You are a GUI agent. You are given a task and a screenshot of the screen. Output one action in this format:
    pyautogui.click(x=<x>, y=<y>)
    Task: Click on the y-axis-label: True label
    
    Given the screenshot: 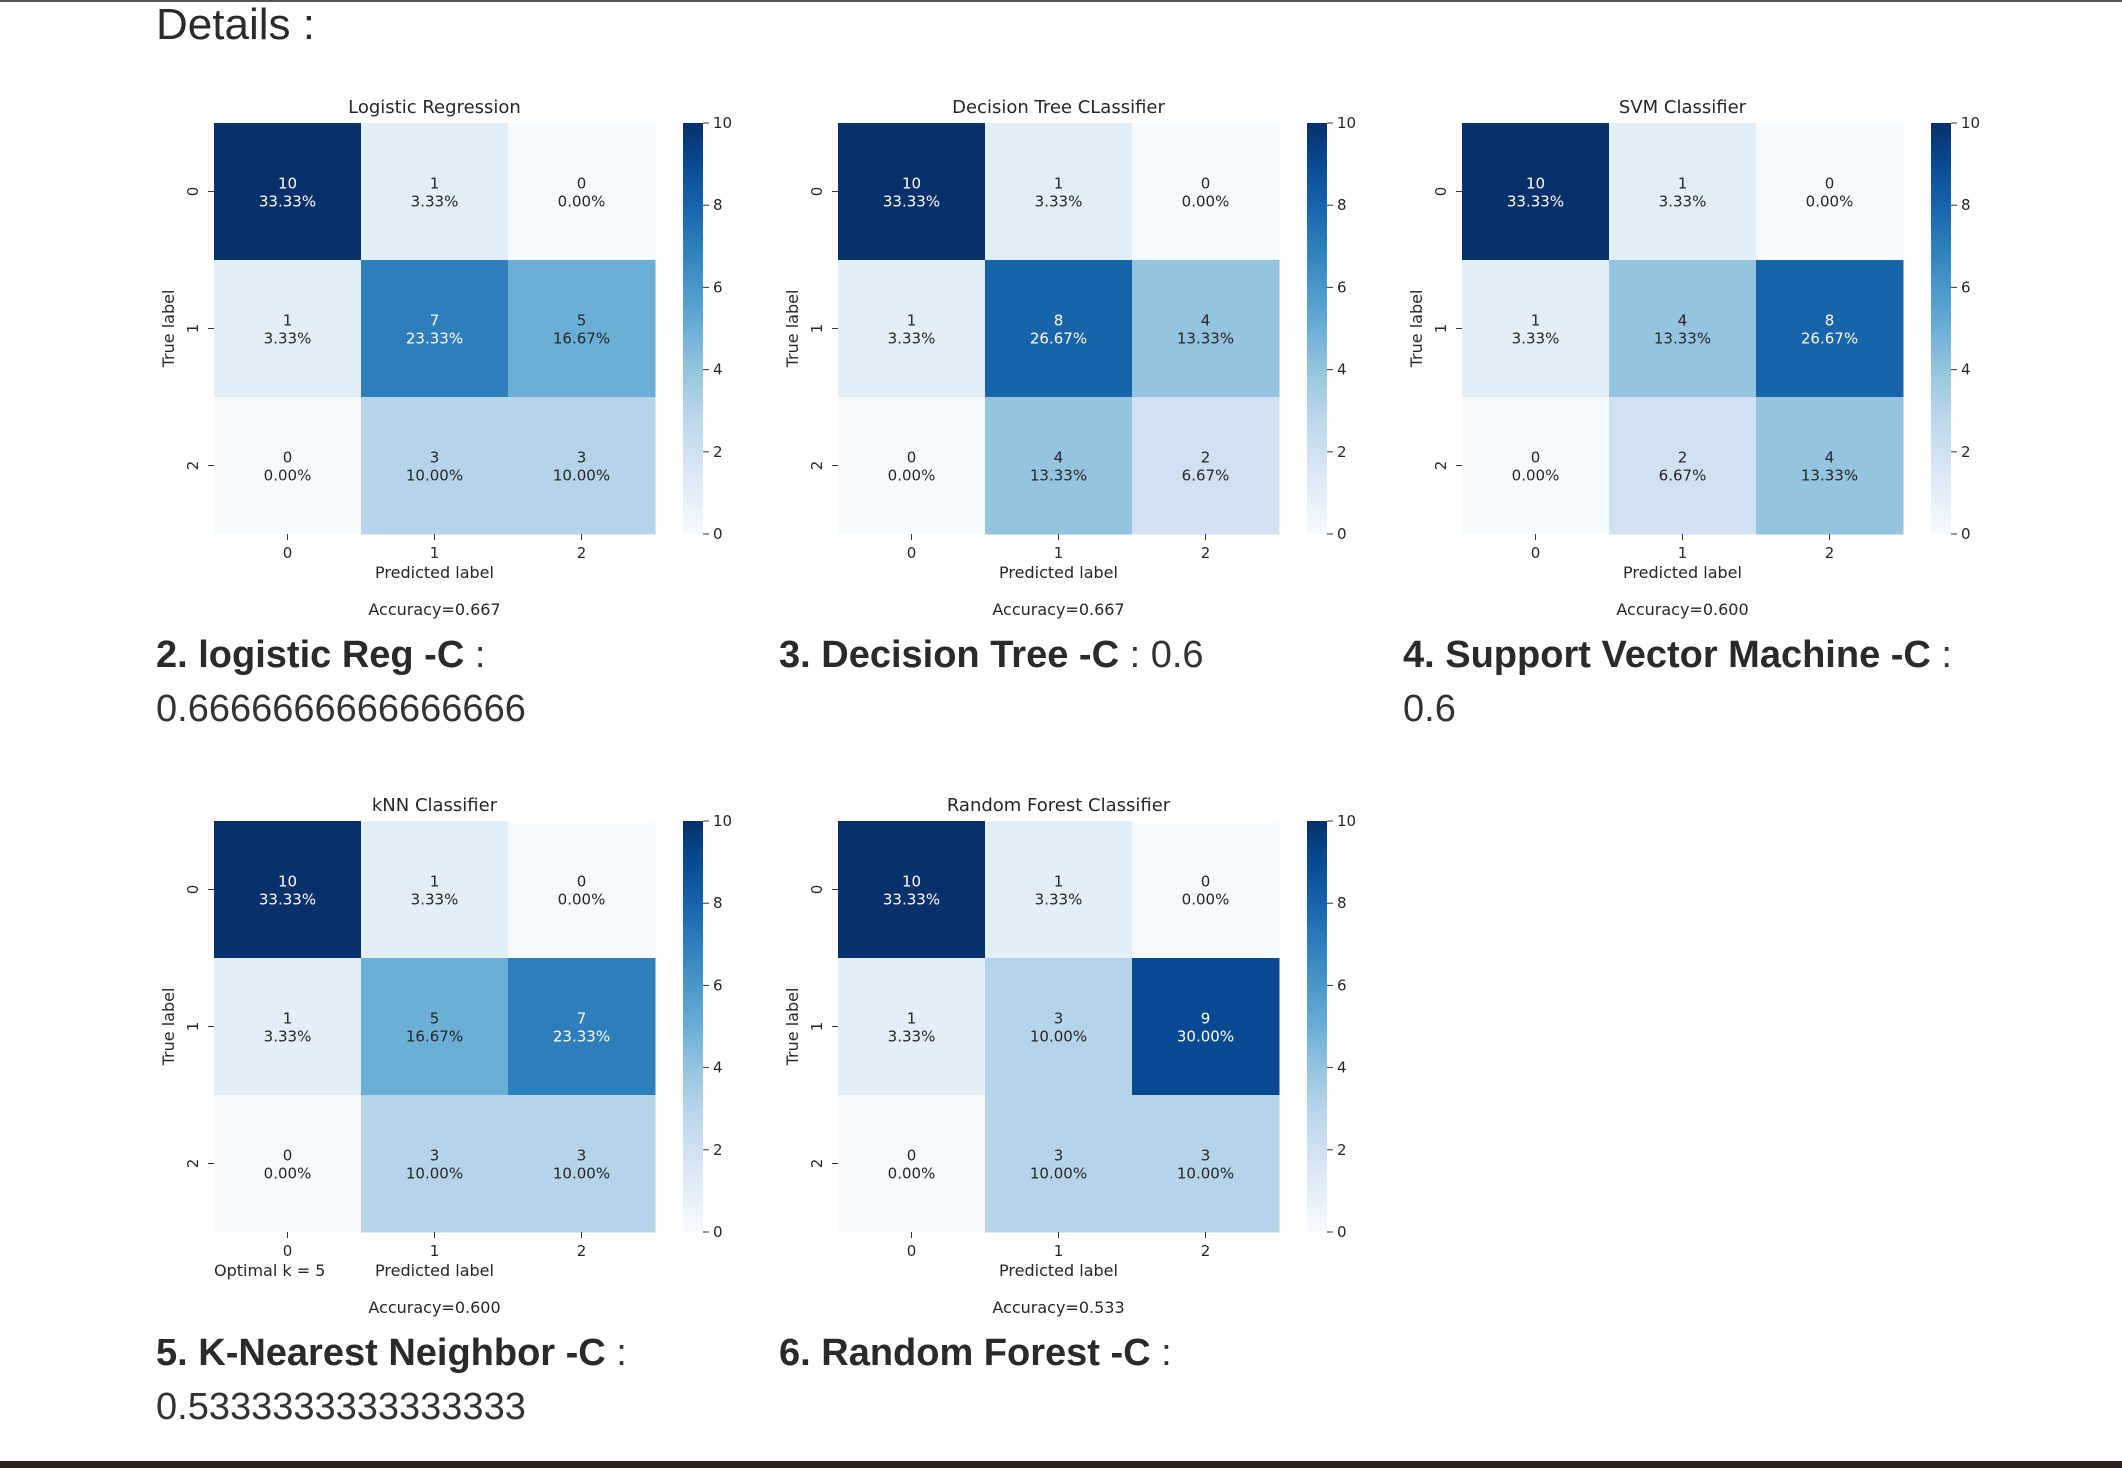 What is the action you would take?
    pyautogui.click(x=792, y=1027)
    